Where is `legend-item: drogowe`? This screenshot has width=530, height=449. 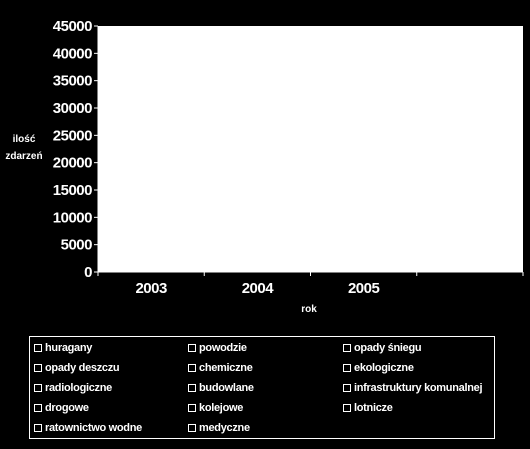 legend-item: drogowe is located at coordinates (61, 408).